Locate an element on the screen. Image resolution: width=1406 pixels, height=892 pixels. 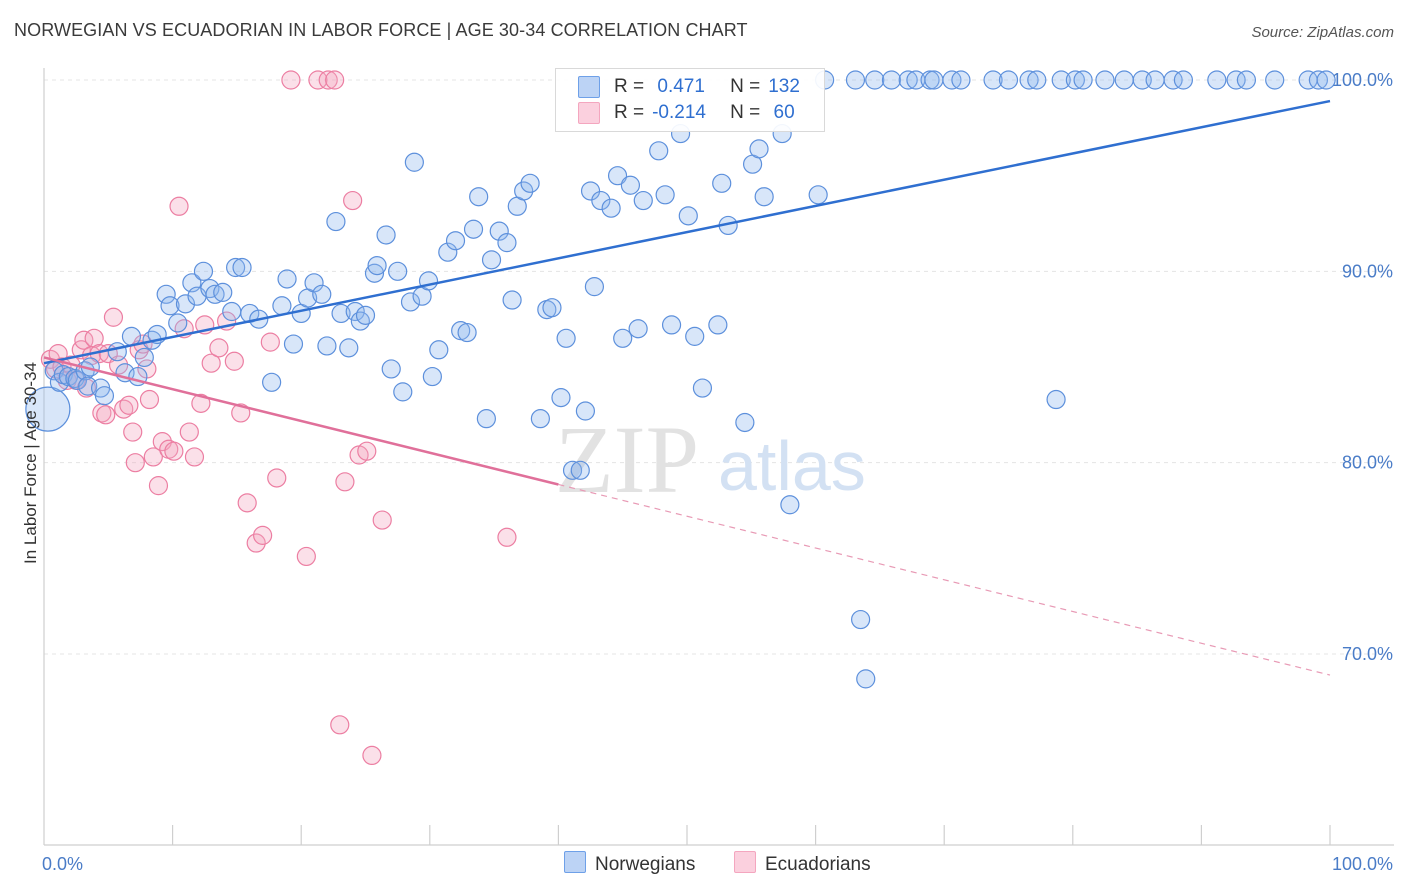
legend-r-value: 0.471 is located at coordinates (678, 87).